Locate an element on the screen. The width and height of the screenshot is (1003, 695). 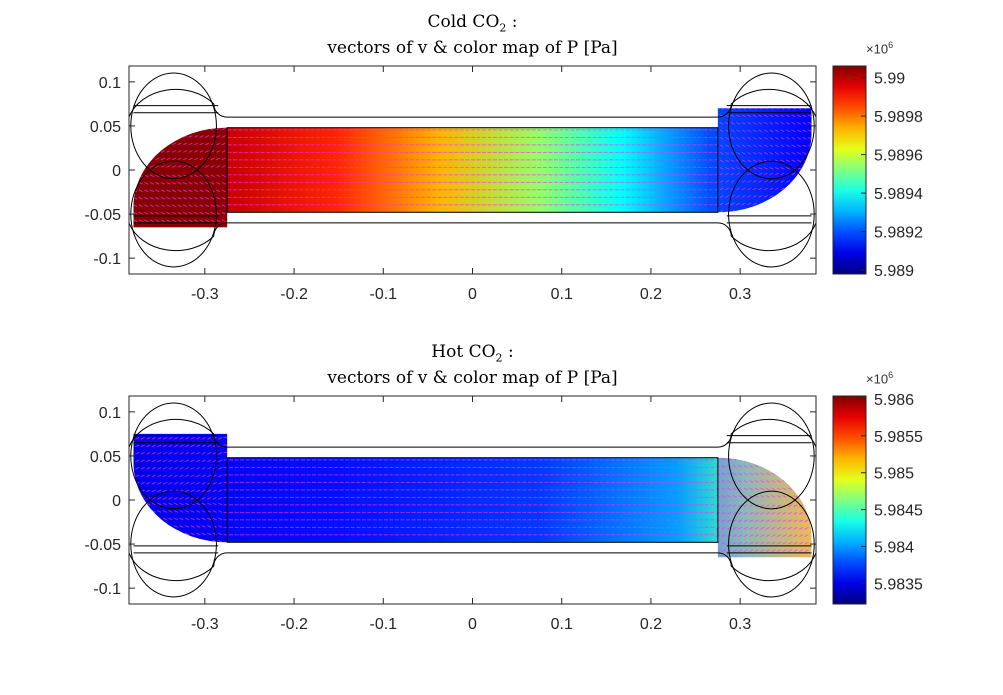
colorbar-tick-label: 5.984 is located at coordinates (894, 547).